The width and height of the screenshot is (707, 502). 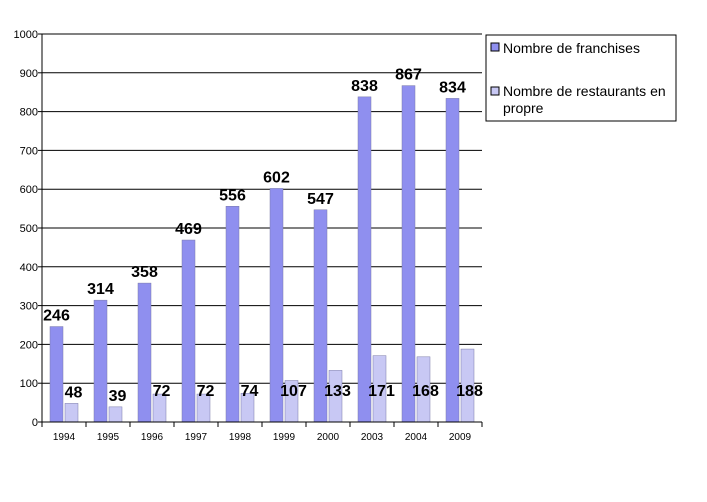 I want to click on x-tick-label: 2004, so click(x=416, y=437).